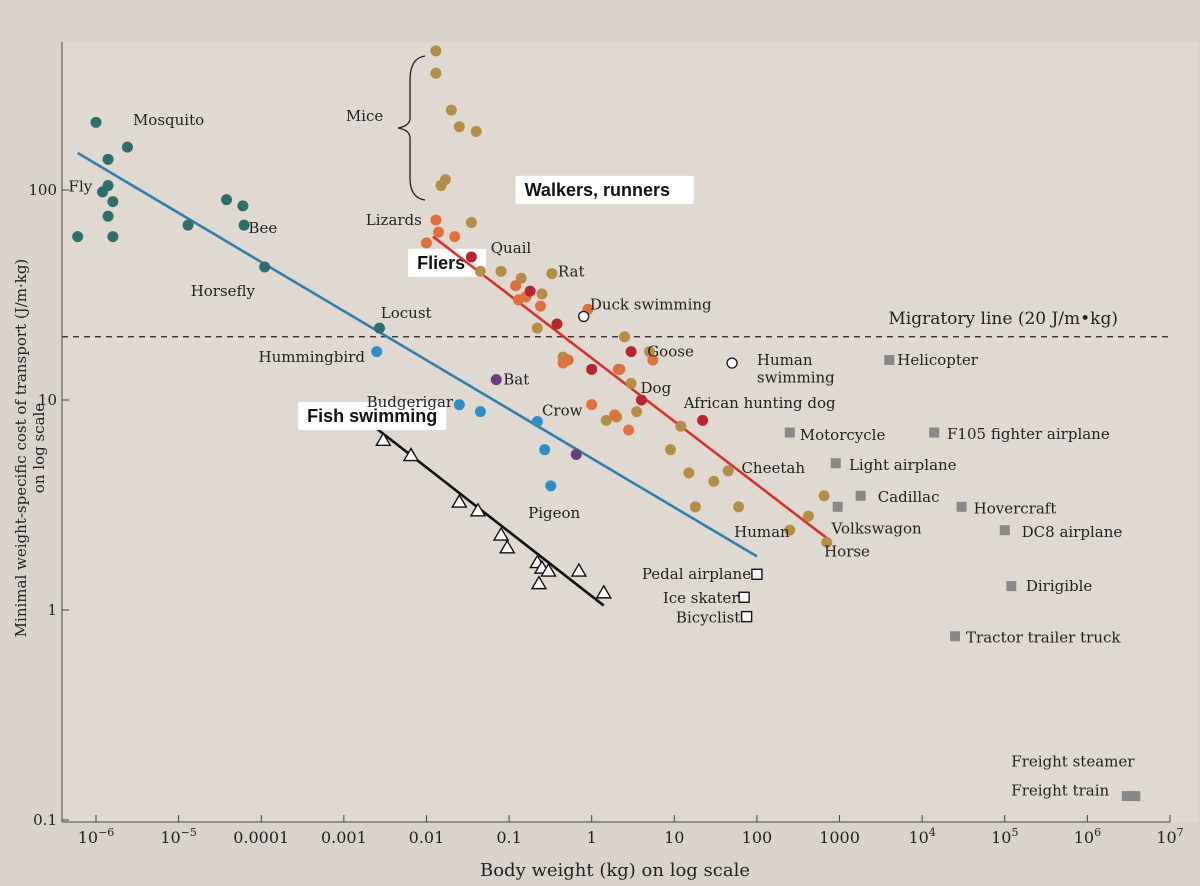  I want to click on x-tick-label: 10, so click(674, 837).